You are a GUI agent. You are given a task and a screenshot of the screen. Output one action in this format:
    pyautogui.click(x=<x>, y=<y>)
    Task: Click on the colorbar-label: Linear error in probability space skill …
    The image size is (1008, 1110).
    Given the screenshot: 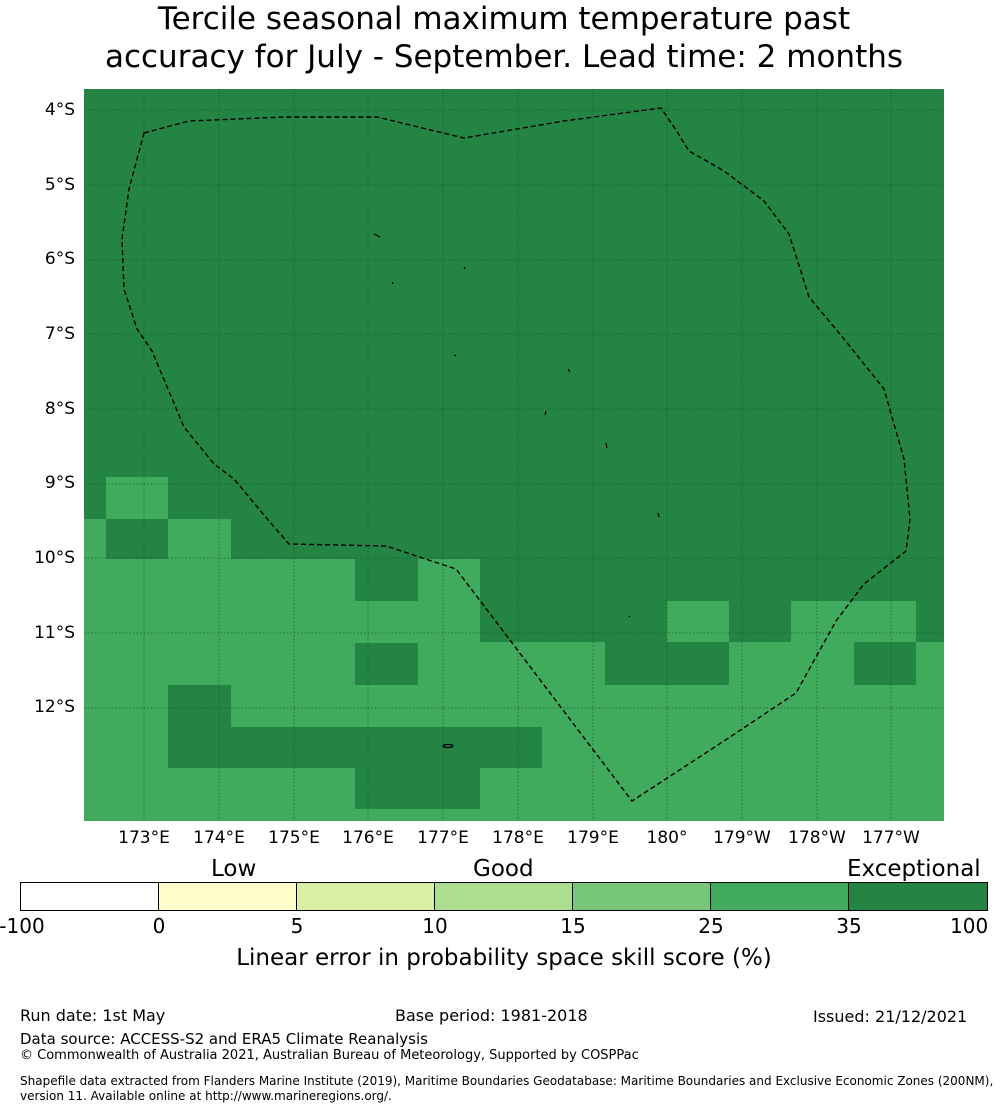 What is the action you would take?
    pyautogui.click(x=504, y=958)
    